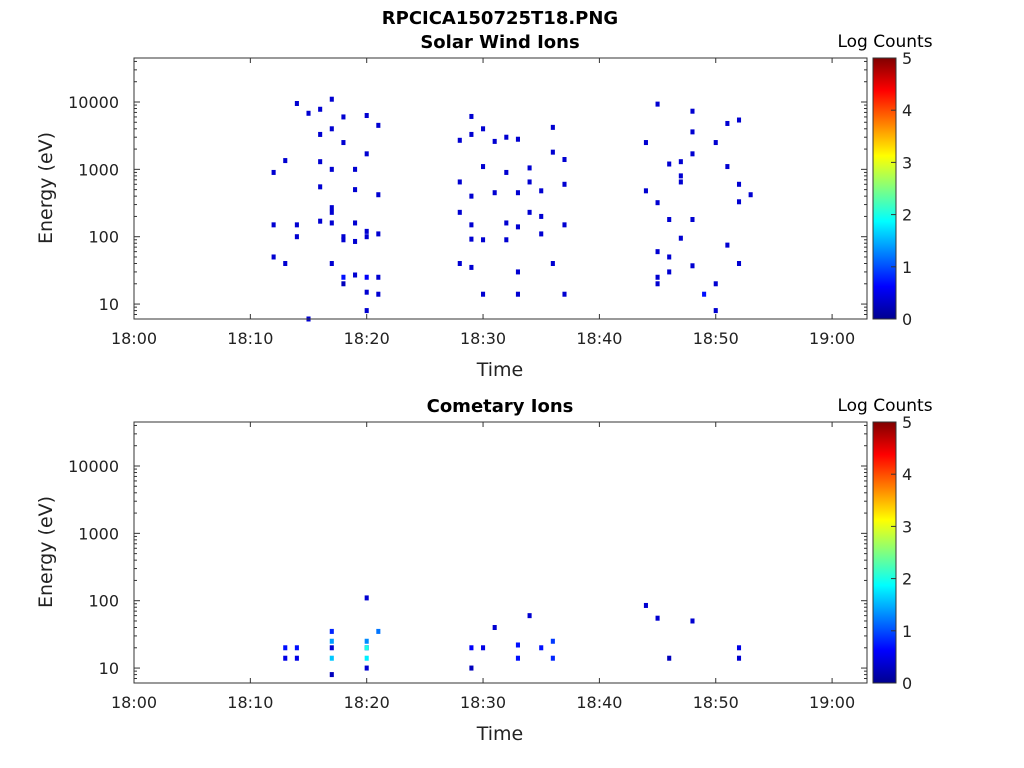  Describe the element at coordinates (884, 42) in the screenshot. I see `solar-wind-colorbar-label: Log Counts` at that location.